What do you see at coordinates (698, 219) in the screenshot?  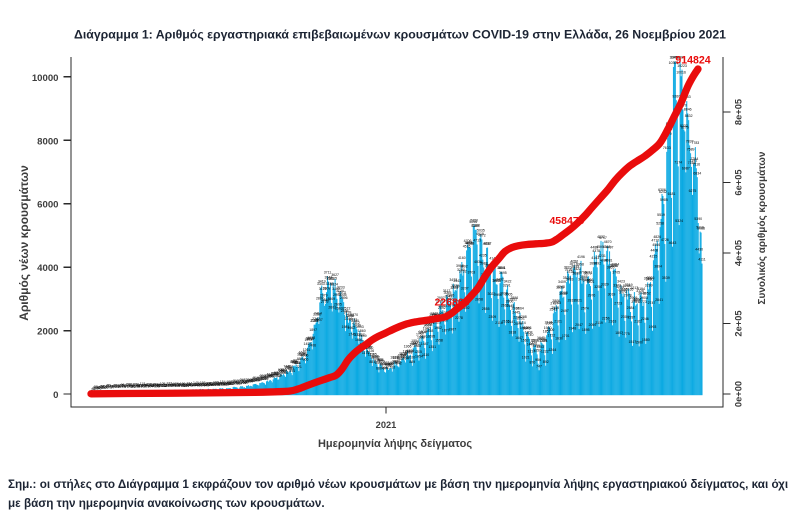 I see `svg-text: 5390` at bounding box center [698, 219].